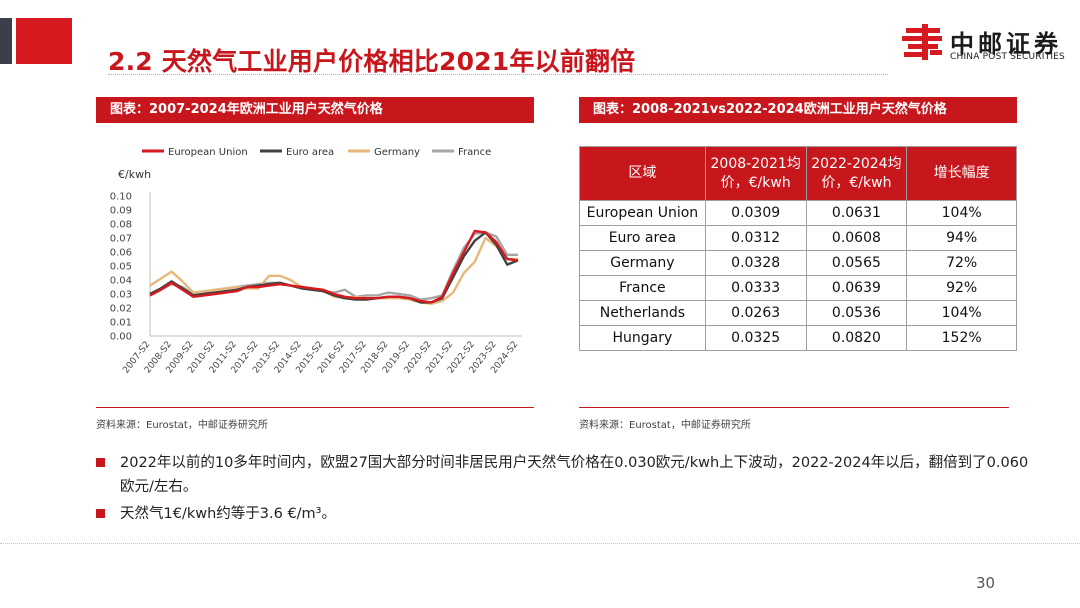 Image resolution: width=1080 pixels, height=608 pixels. I want to click on y-tick-label: 0.06, so click(121, 253).